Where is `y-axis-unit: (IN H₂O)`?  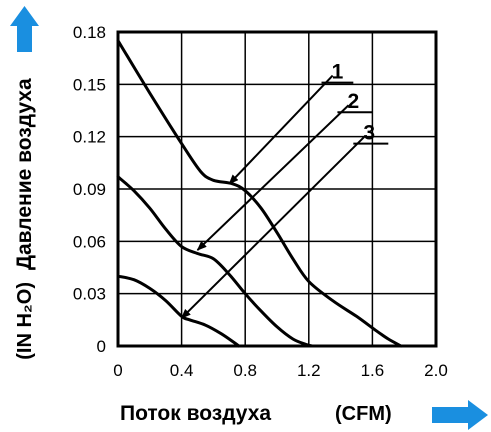 y-axis-unit: (IN H₂O) is located at coordinates (25, 321).